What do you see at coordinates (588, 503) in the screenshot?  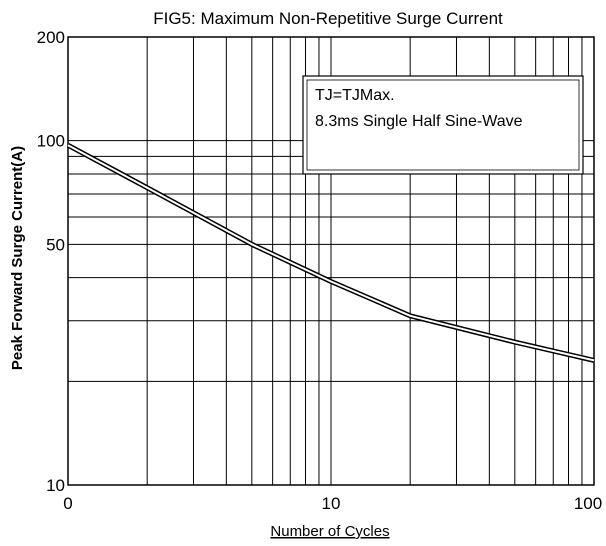 I see `x-tick-label: 100` at bounding box center [588, 503].